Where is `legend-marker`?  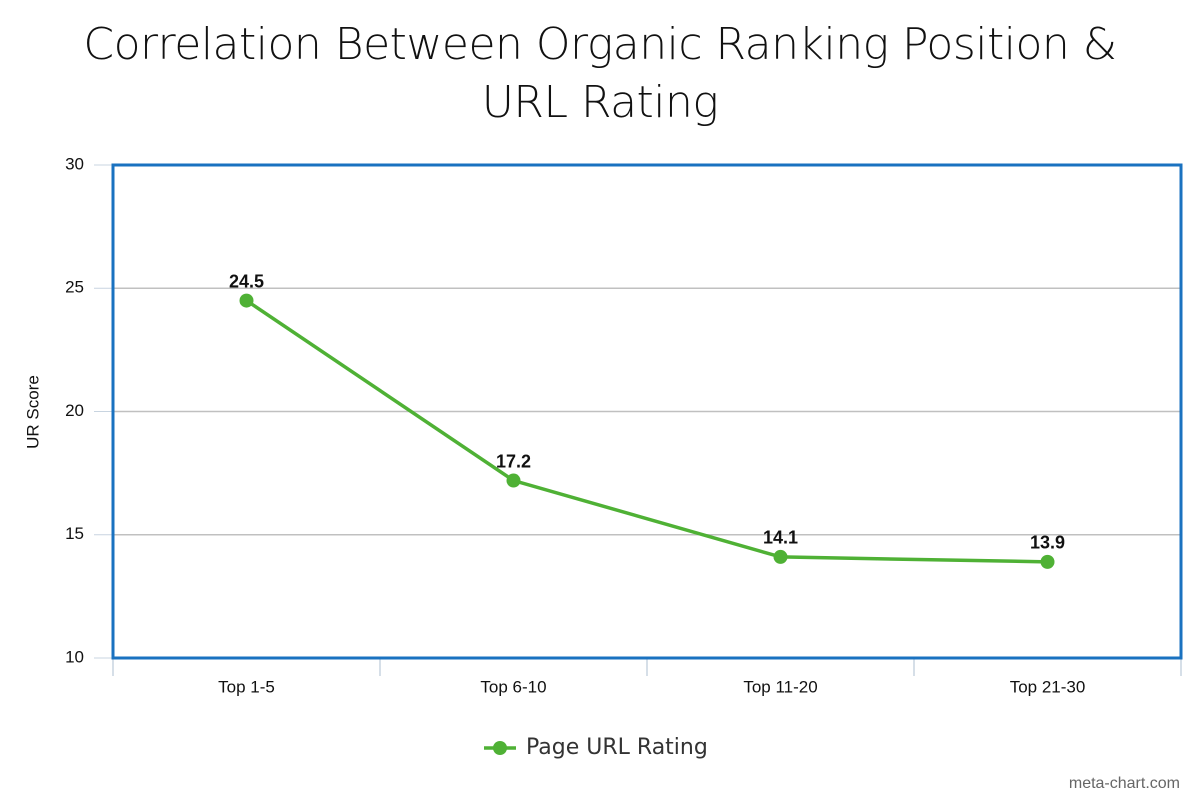
legend-marker is located at coordinates (500, 748).